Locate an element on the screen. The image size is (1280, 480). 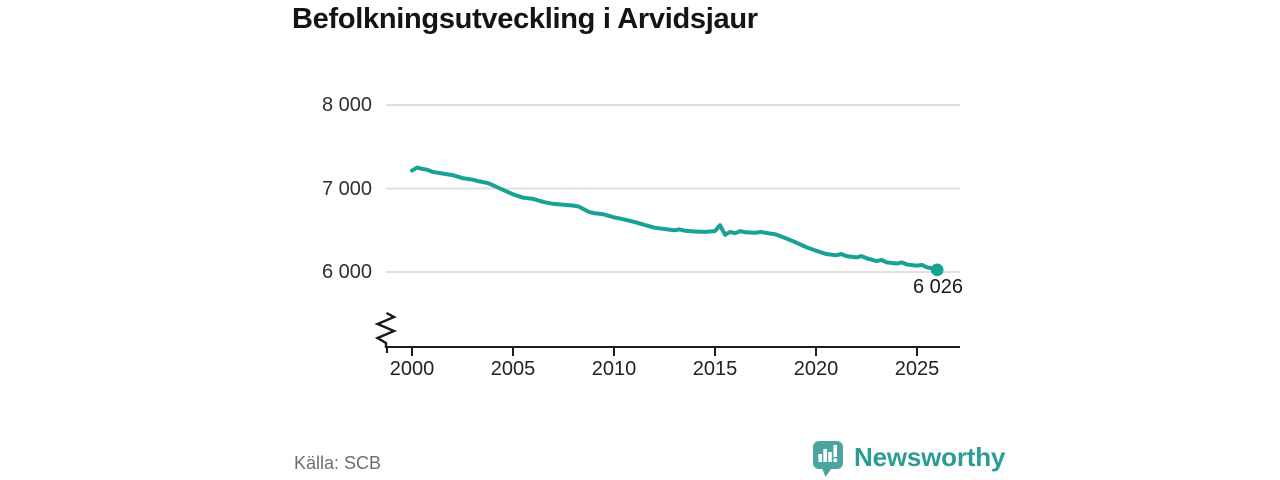
x-tick-label: 2020 is located at coordinates (816, 369).